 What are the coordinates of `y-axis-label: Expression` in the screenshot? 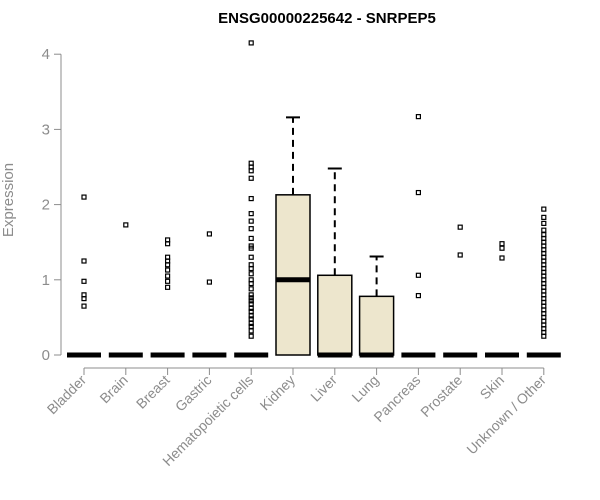 It's located at (8, 200).